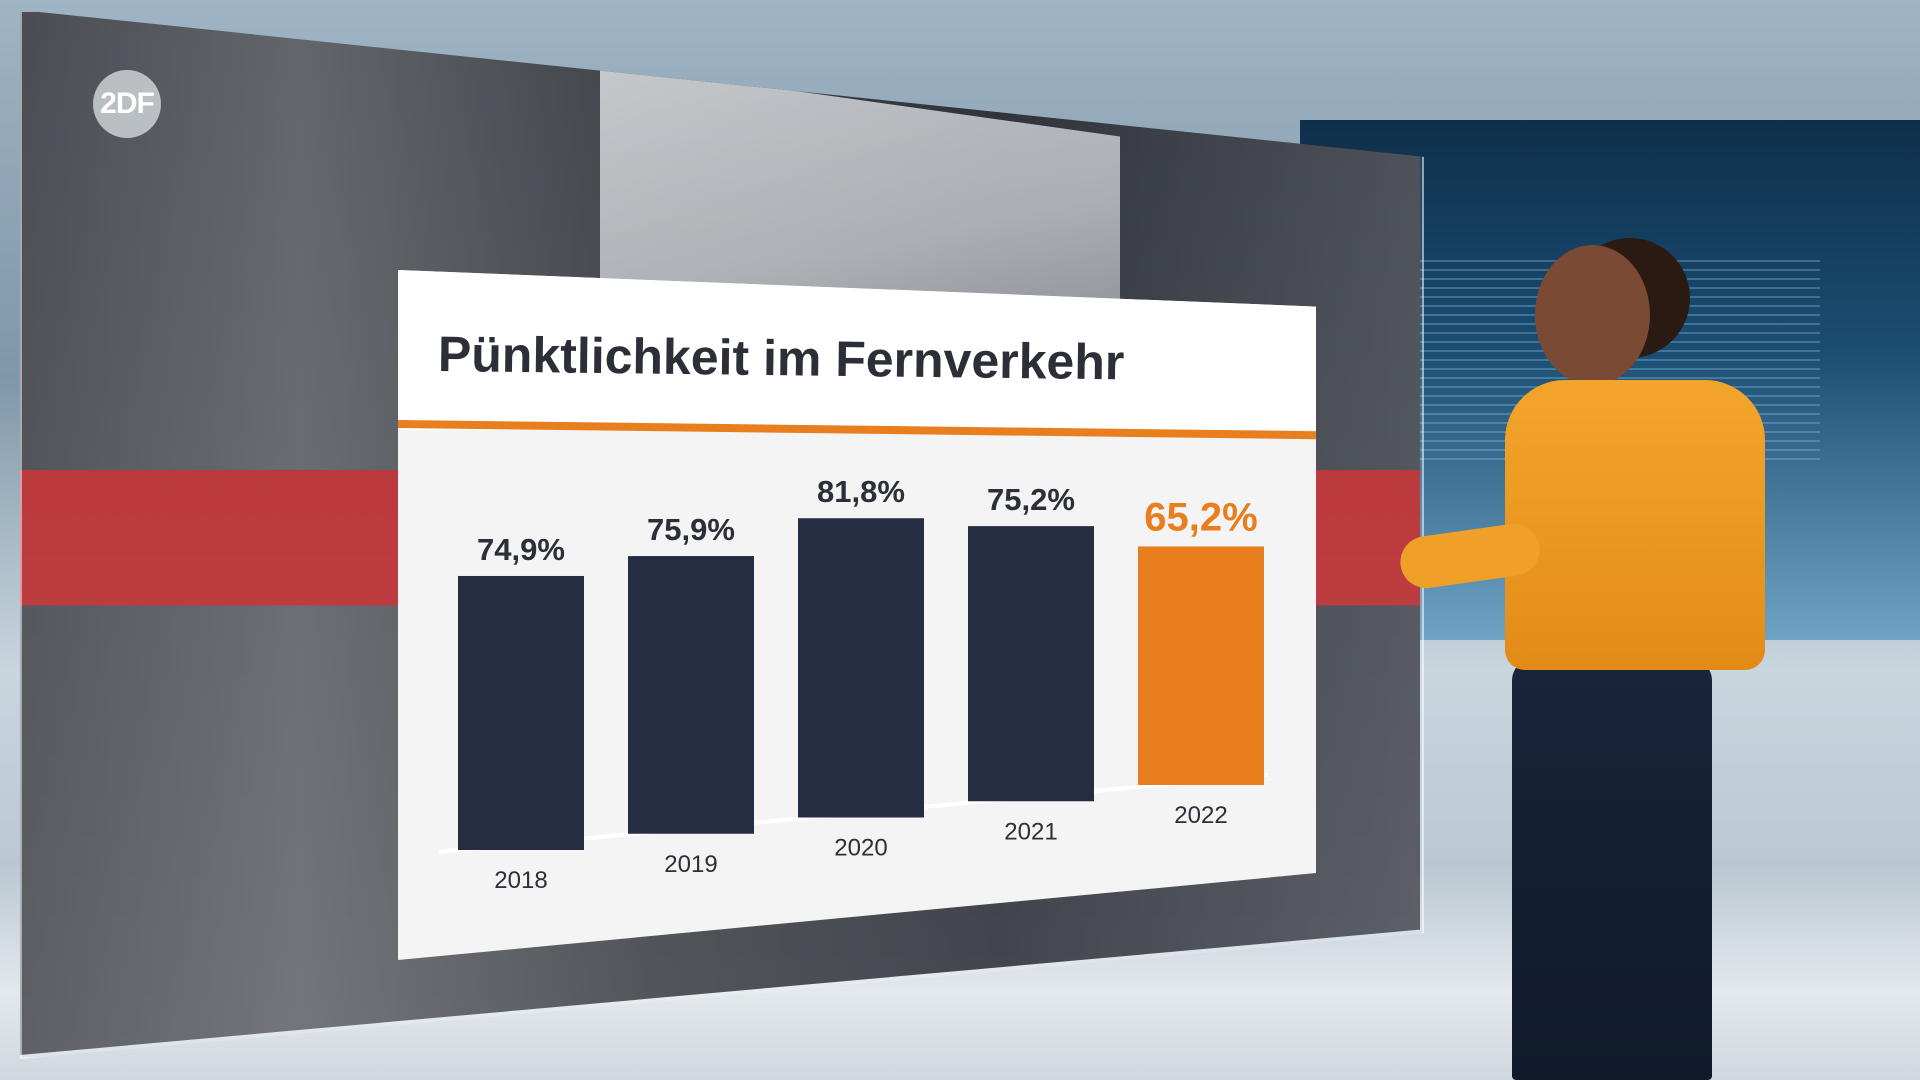  I want to click on category-label-2018: 2018, so click(520, 880).